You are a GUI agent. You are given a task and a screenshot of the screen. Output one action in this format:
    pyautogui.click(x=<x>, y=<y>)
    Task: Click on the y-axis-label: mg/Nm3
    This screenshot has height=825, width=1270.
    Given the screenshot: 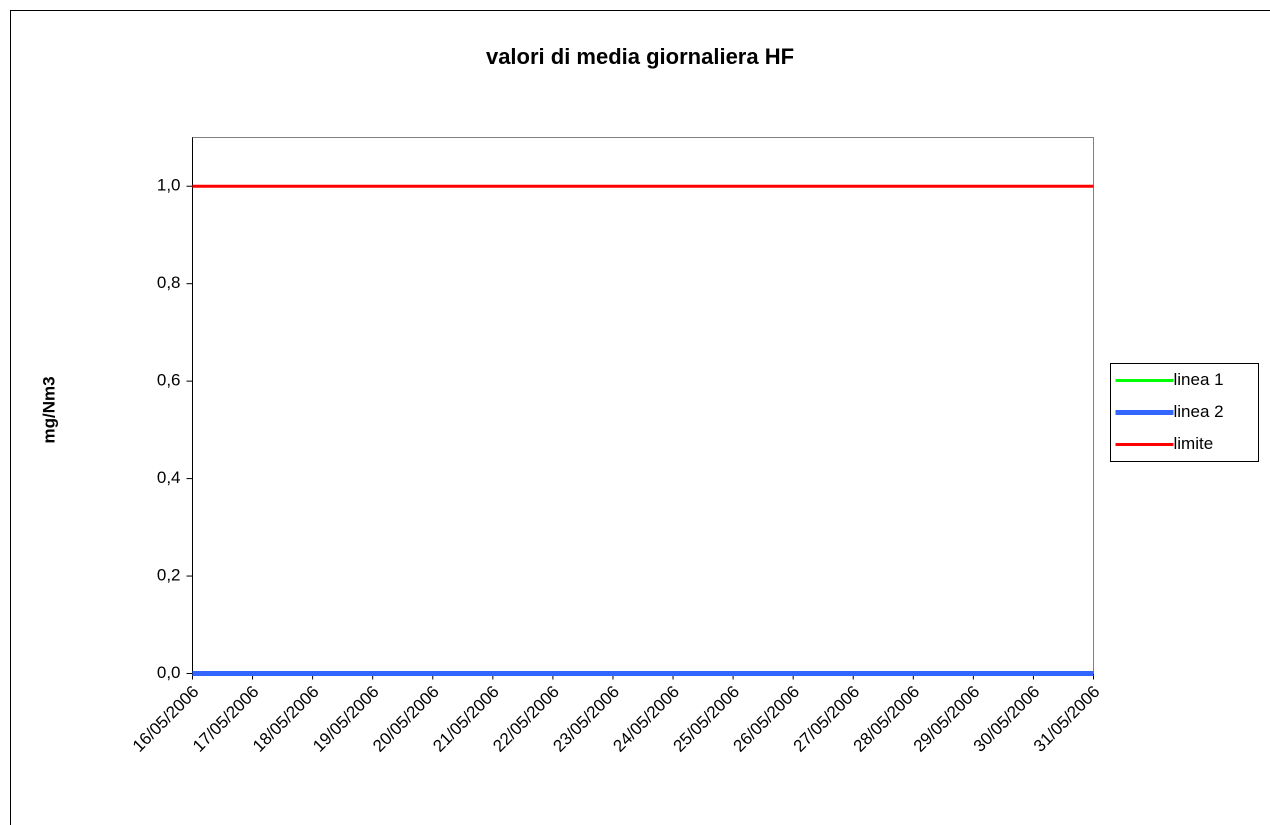 What is the action you would take?
    pyautogui.click(x=48, y=409)
    